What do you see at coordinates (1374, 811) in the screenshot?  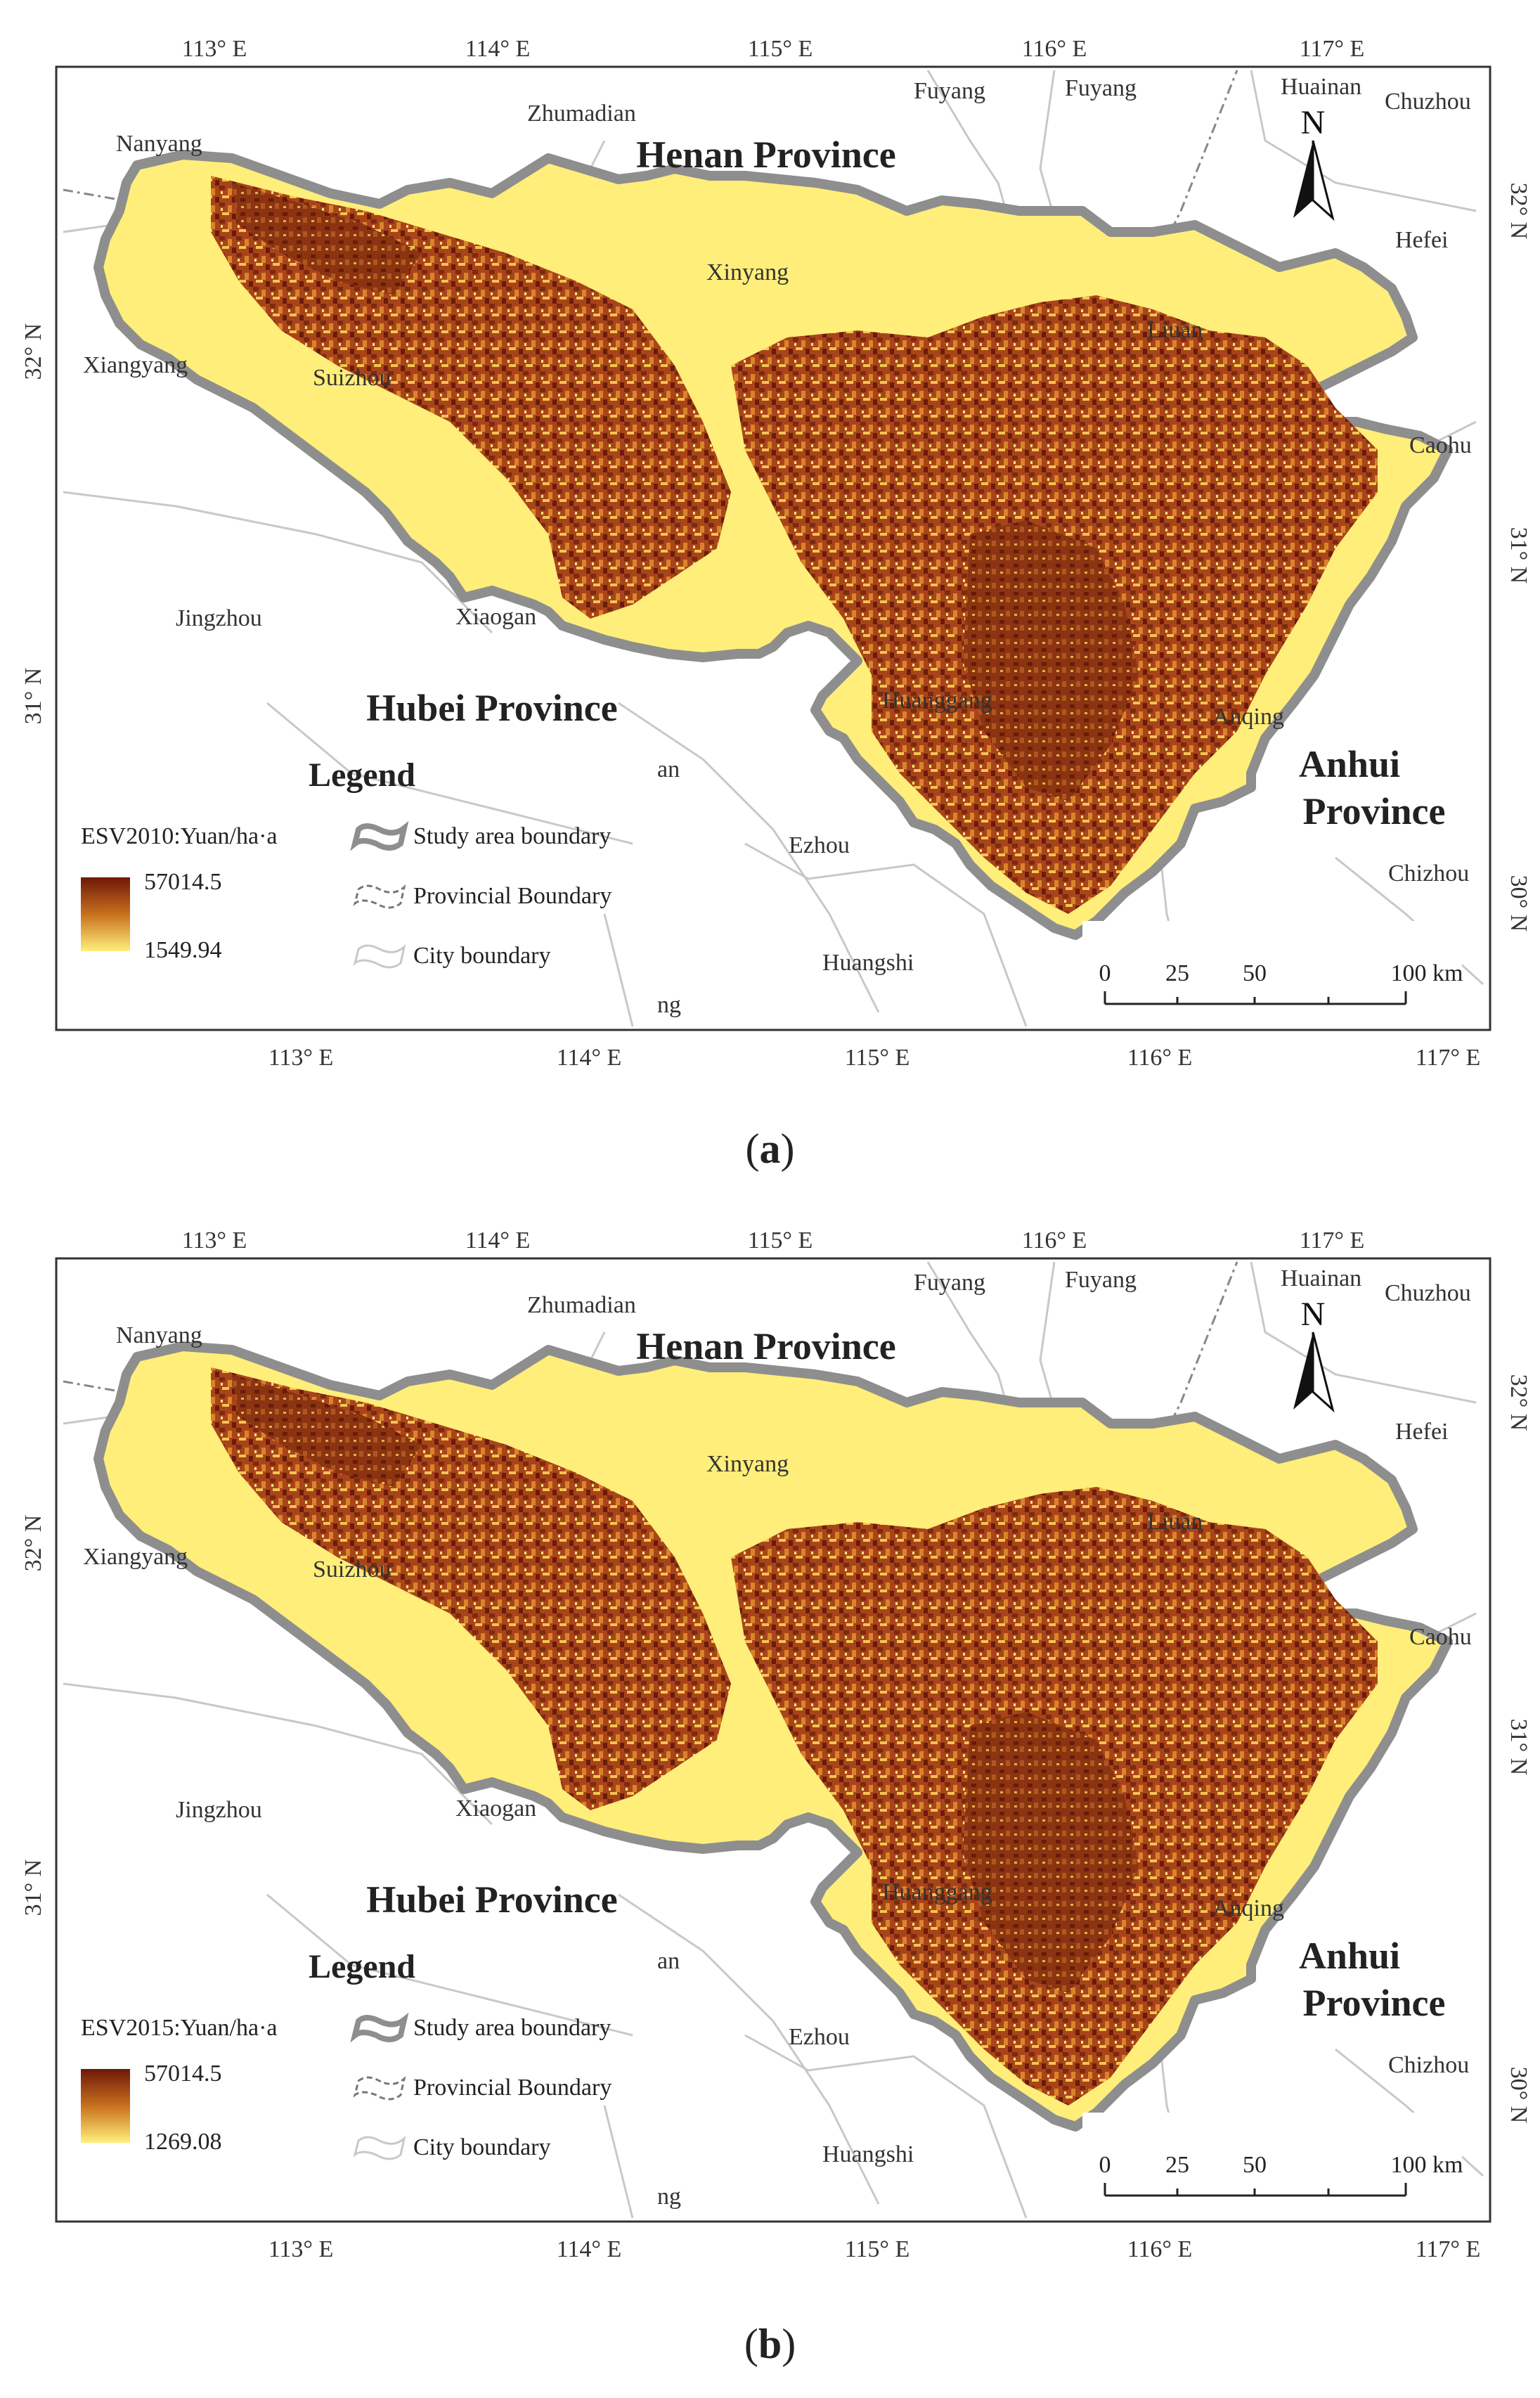 I see `province-label-anhui-line2: Province` at bounding box center [1374, 811].